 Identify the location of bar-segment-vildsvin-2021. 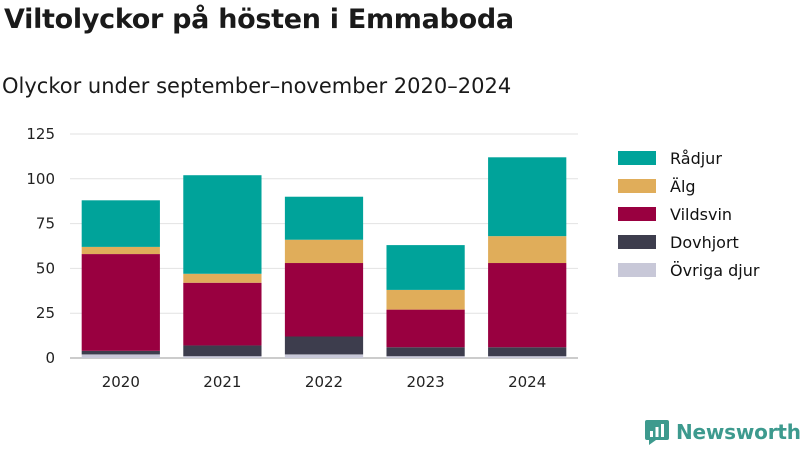
(222, 314).